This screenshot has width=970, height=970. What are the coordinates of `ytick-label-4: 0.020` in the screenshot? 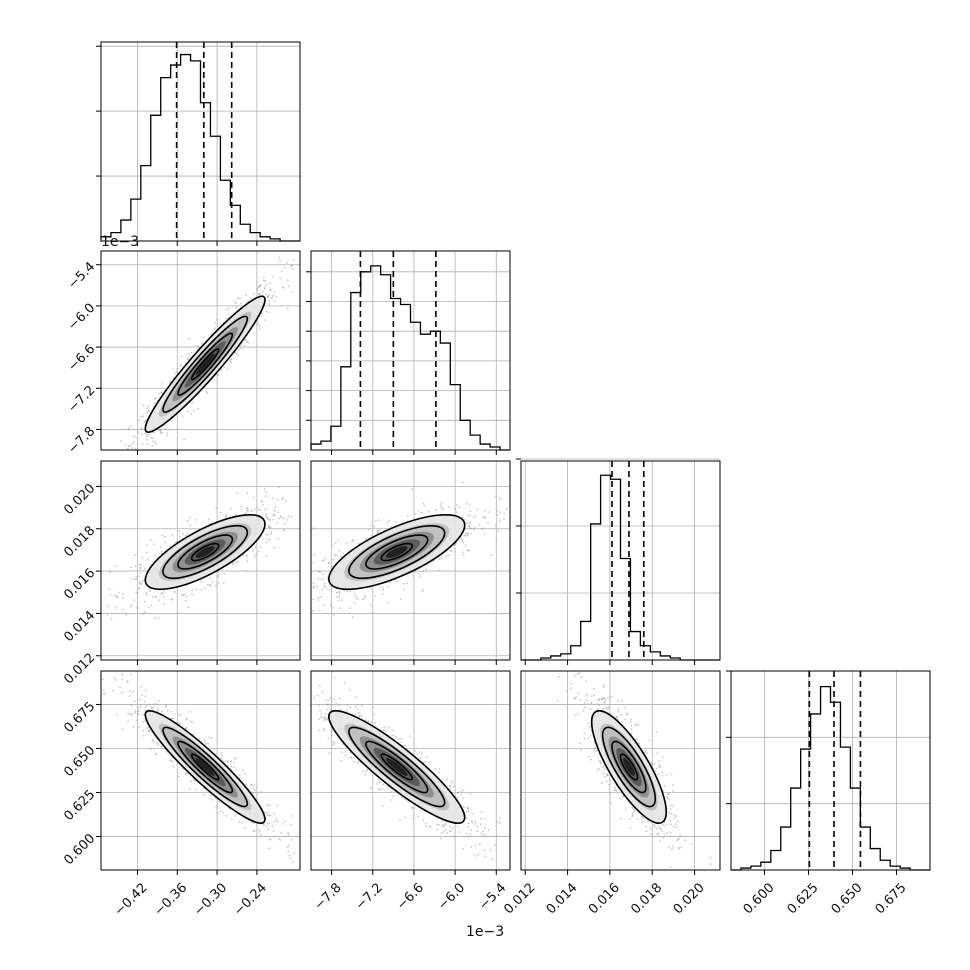 It's located at (79, 499).